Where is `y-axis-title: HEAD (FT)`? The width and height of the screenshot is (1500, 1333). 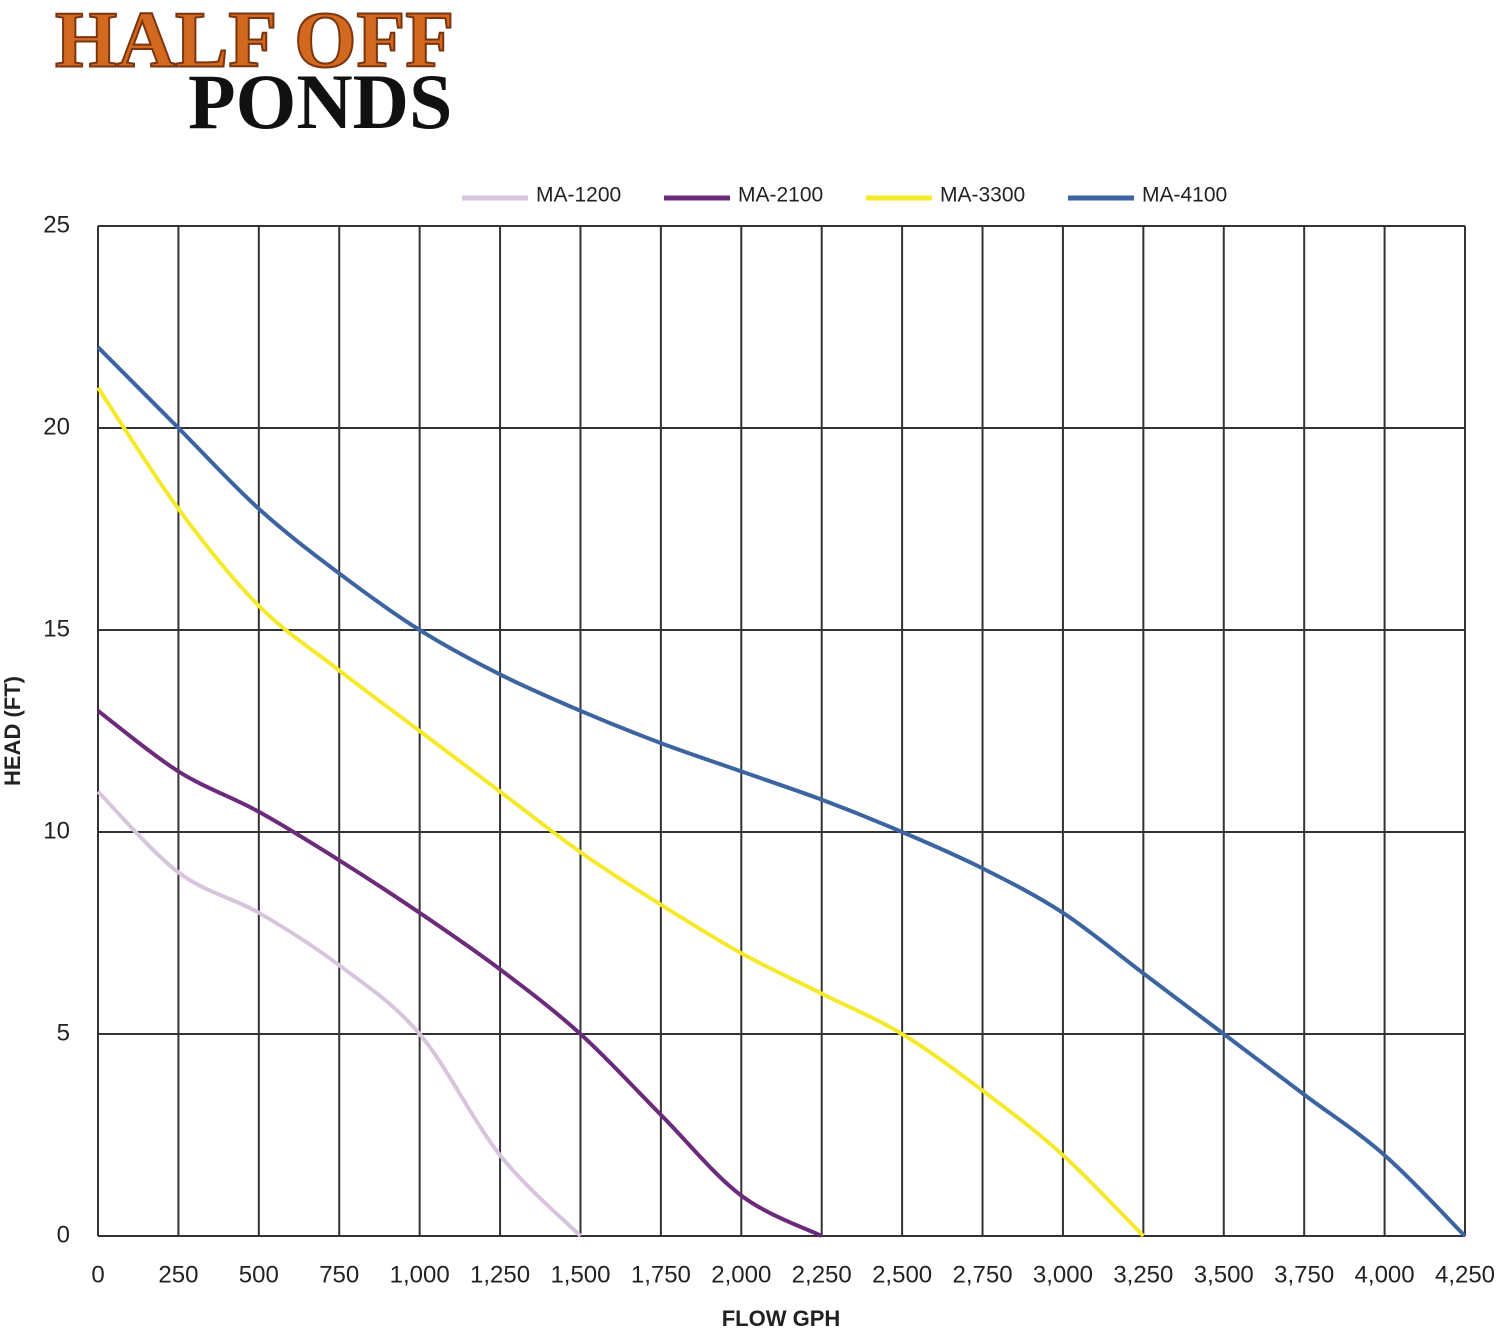
y-axis-title: HEAD (FT) is located at coordinates (12, 731).